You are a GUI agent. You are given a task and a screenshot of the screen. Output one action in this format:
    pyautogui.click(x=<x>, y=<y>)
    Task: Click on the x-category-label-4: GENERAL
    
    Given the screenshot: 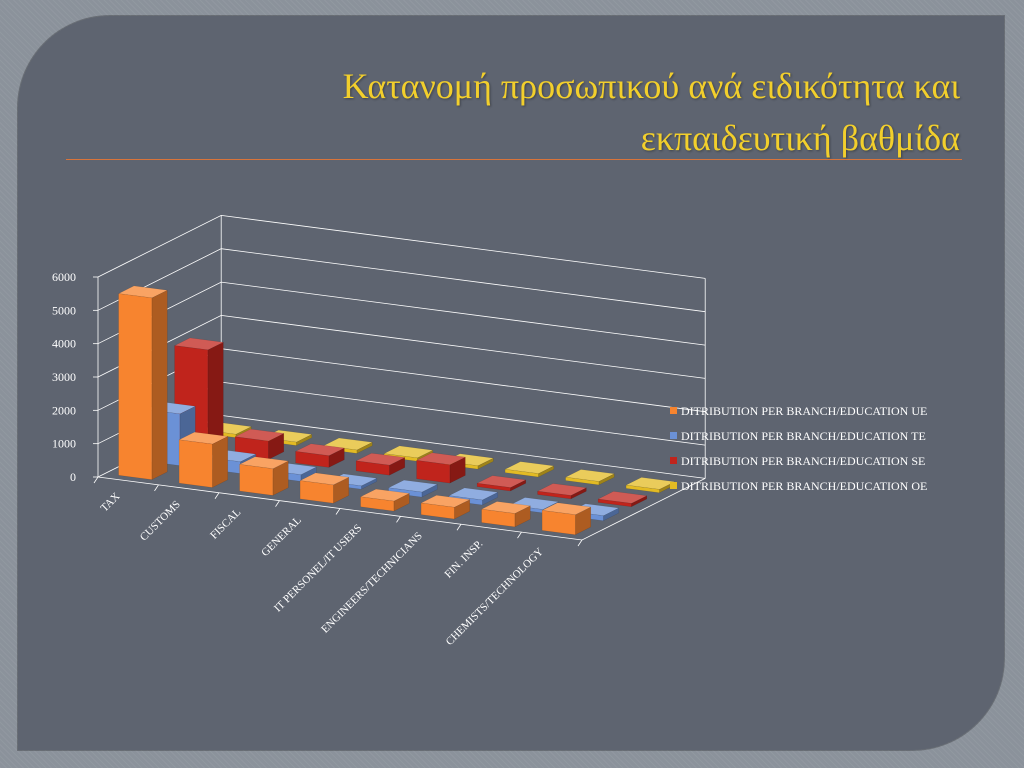 What is the action you would take?
    pyautogui.click(x=281, y=536)
    